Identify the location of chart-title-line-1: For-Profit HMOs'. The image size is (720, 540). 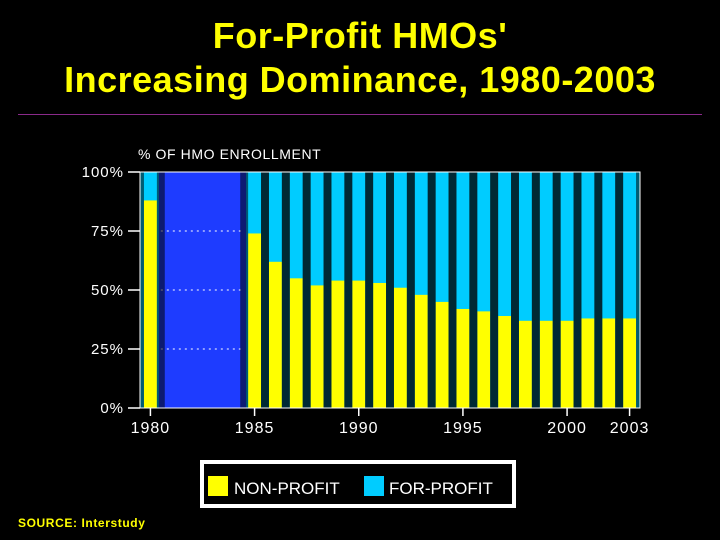
(360, 35).